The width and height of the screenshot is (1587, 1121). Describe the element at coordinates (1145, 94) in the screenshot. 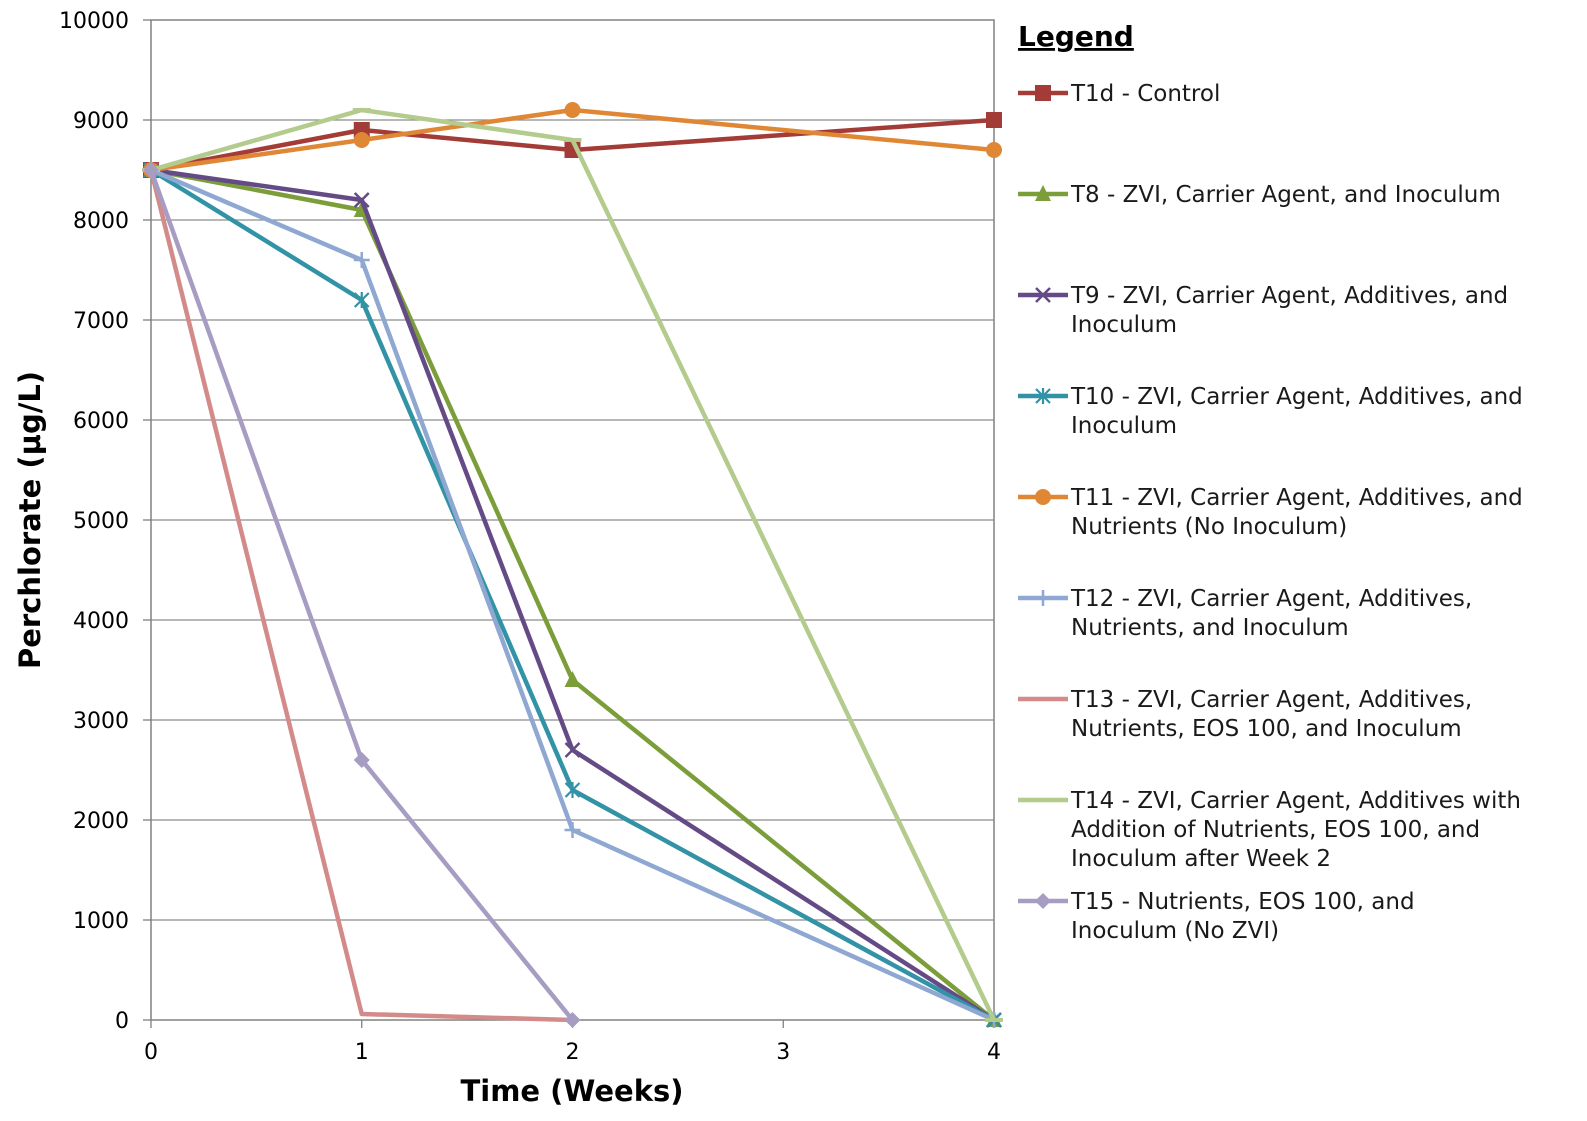

I see `legend-label: T1d - Control` at that location.